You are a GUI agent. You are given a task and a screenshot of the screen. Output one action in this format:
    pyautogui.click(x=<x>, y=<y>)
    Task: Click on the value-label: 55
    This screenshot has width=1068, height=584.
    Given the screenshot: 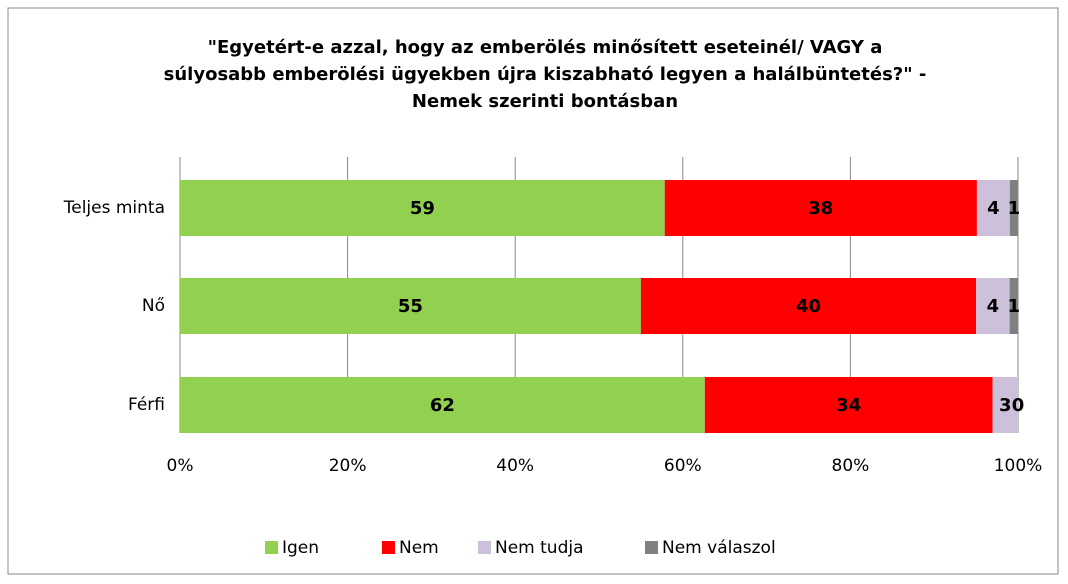 What is the action you would take?
    pyautogui.click(x=410, y=306)
    